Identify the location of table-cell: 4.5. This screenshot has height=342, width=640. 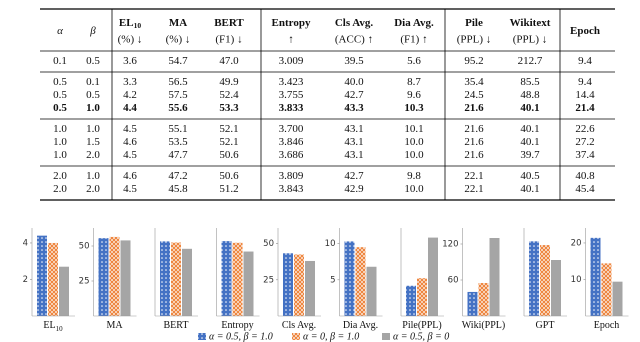
(130, 155).